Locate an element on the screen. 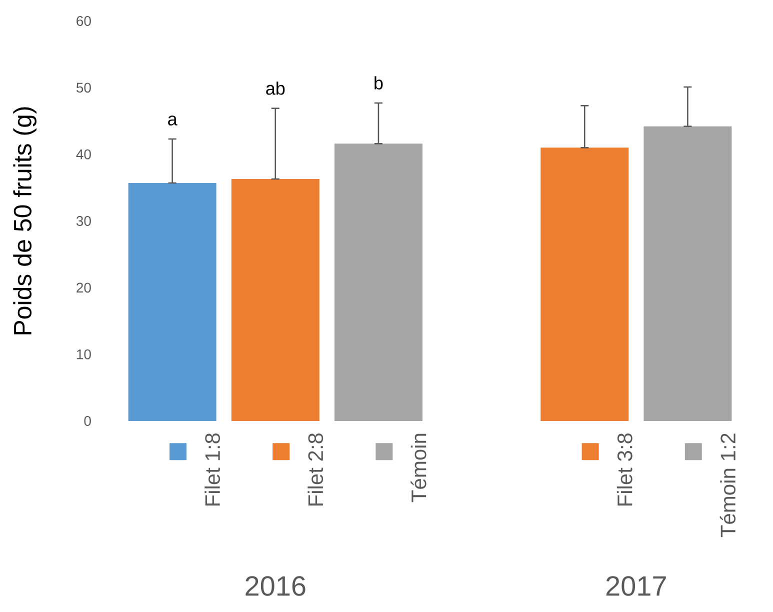  x-tick-label: Filet 2:8 is located at coordinates (316, 469).